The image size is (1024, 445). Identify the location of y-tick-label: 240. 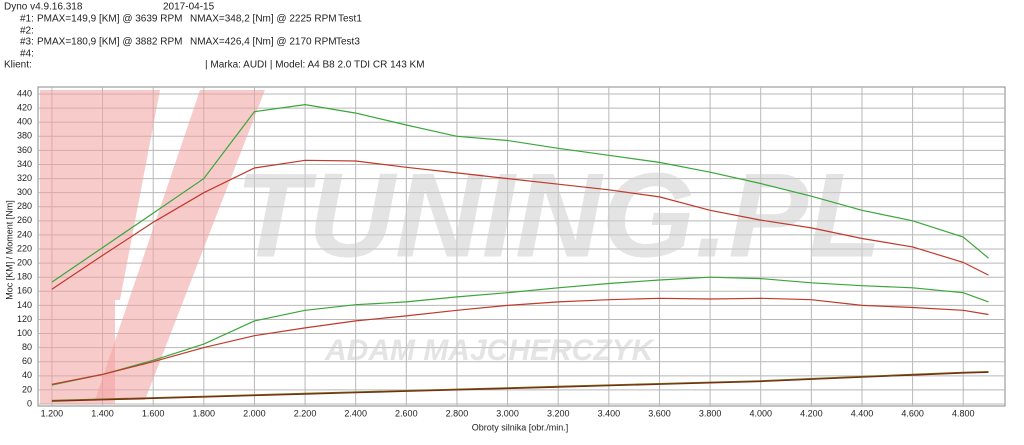
(24, 234).